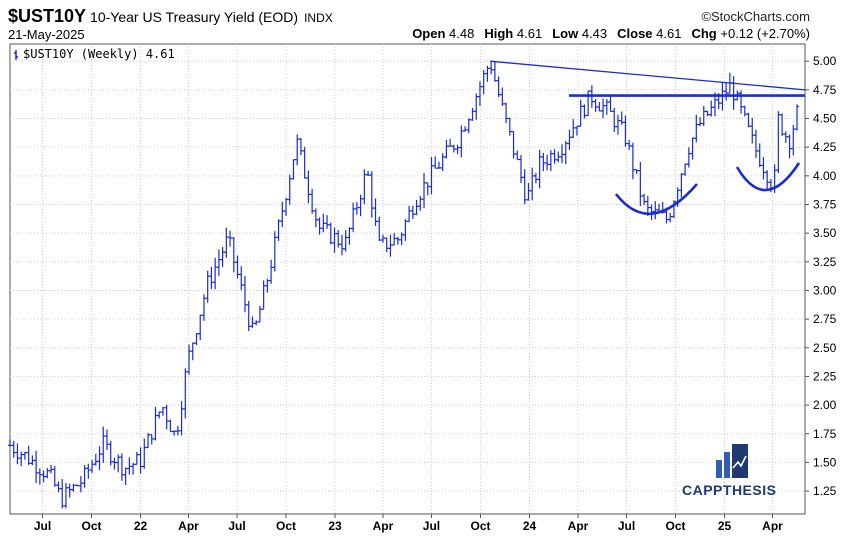 The width and height of the screenshot is (850, 540). I want to click on chg-value: +0.12 (+2.70%), so click(765, 33).